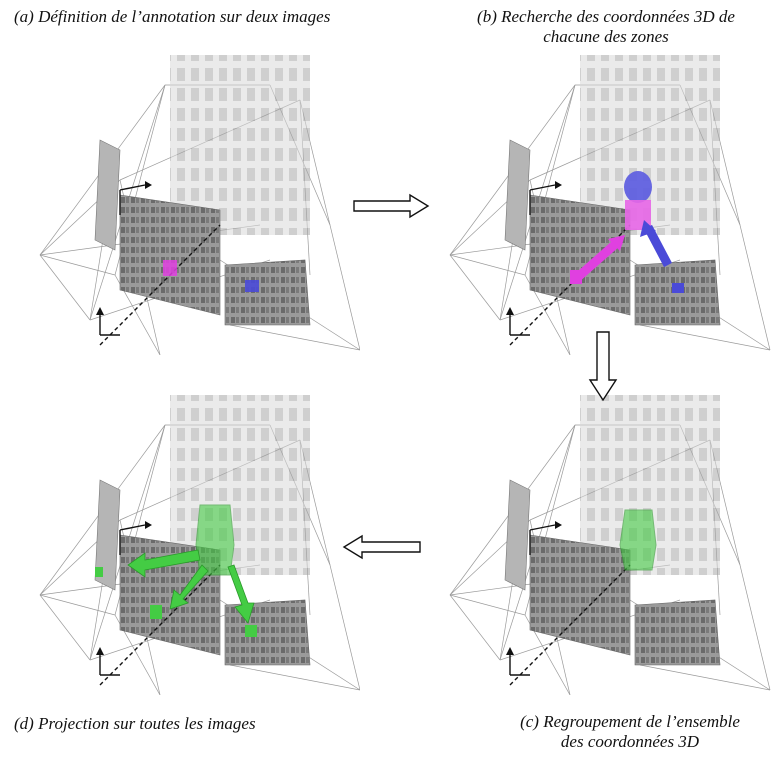  Describe the element at coordinates (630, 741) in the screenshot. I see `caption-c-line2: des coordonnées 3D` at that location.